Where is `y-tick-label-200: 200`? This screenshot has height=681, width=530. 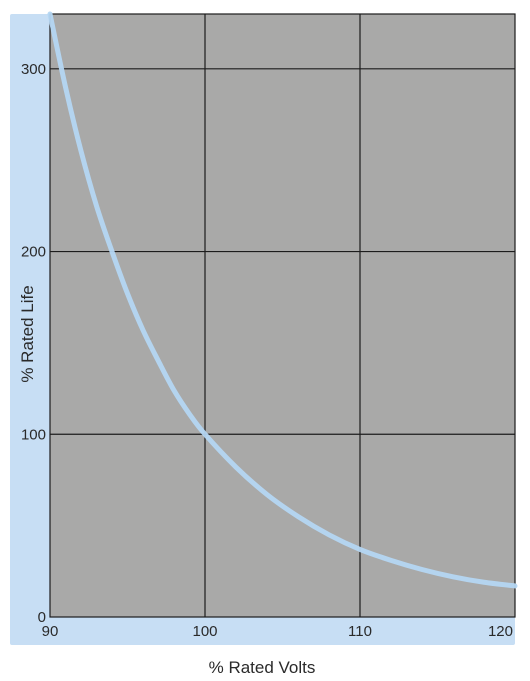 y-tick-label-200: 200 is located at coordinates (33, 252).